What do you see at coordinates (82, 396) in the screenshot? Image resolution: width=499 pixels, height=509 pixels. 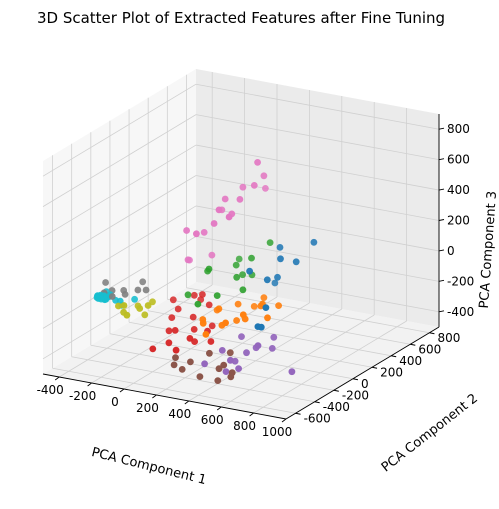 I see `x-tick-label: -200` at bounding box center [82, 396].